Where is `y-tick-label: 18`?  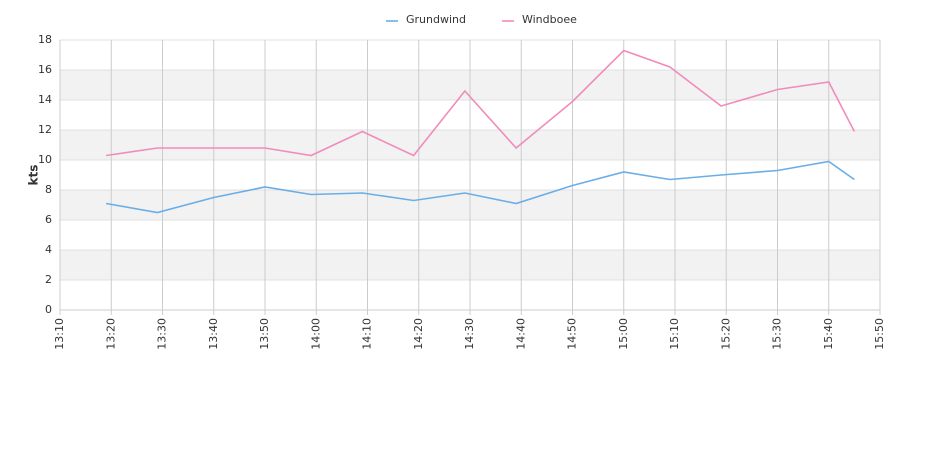
y-tick-label: 18 is located at coordinates (45, 39).